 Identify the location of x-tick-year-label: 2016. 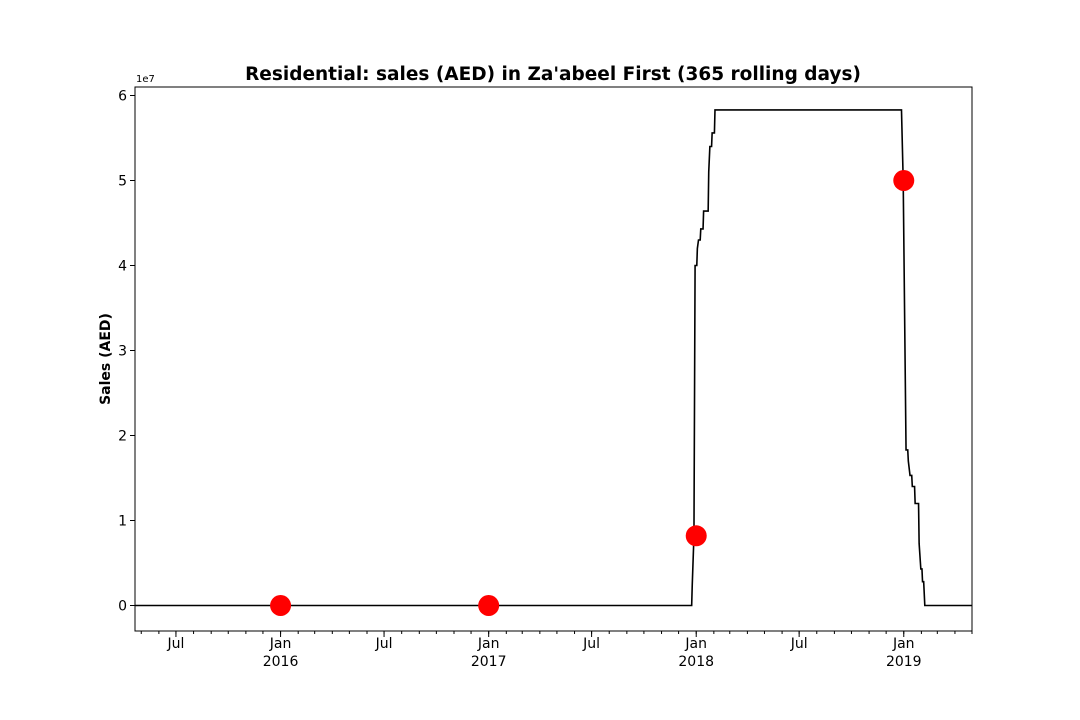
(281, 662).